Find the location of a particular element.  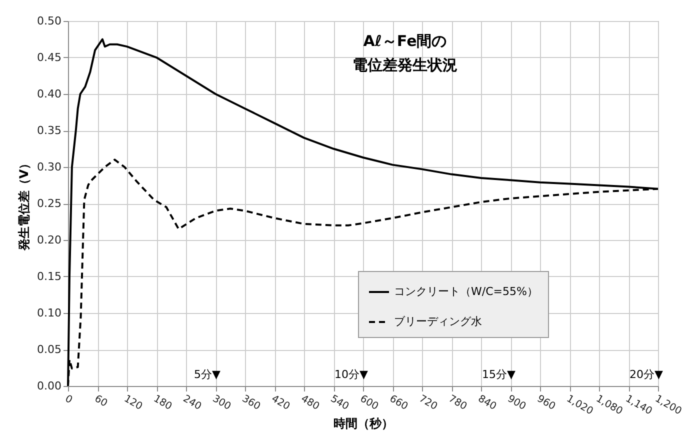

y-axis-title: 発生電位差（V） is located at coordinates (24, 204).